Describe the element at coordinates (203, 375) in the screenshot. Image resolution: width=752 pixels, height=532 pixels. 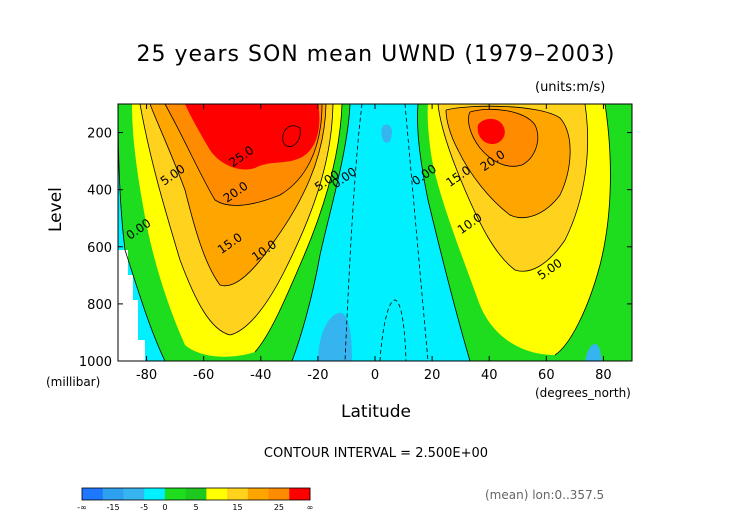
I see `x-tick-label: -60` at that location.